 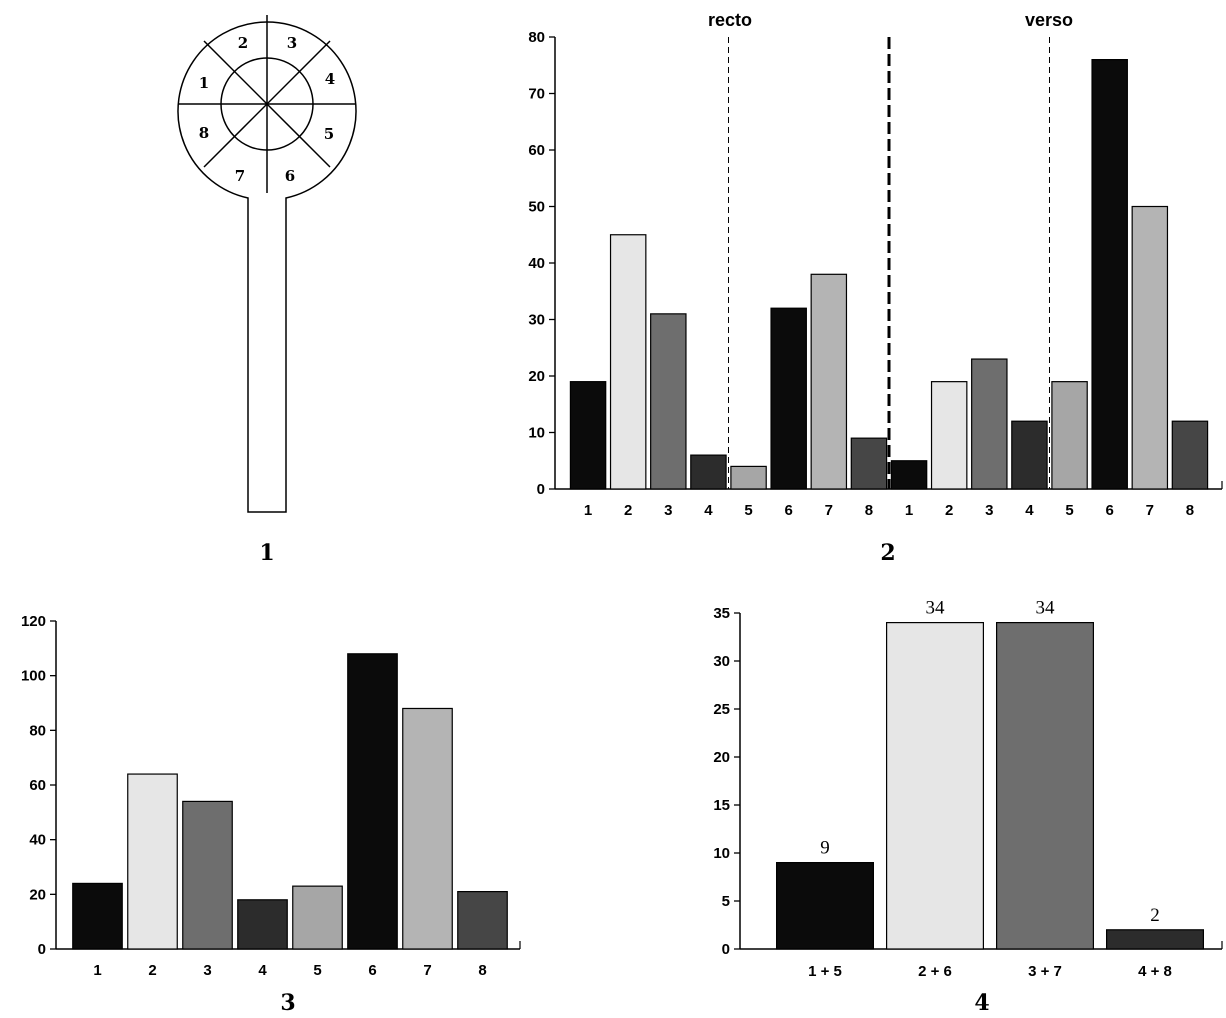 I want to click on y-tick-label: 120, so click(x=33, y=621).